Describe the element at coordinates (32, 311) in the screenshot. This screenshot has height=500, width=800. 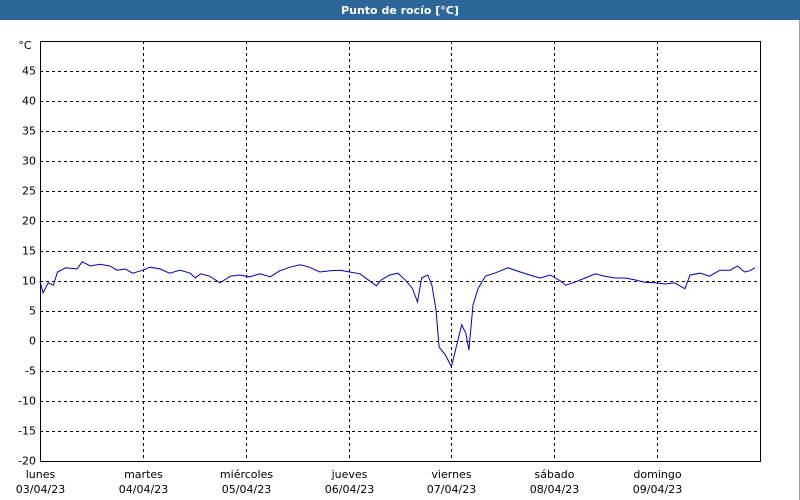
I see `y-tick-label: 5` at that location.